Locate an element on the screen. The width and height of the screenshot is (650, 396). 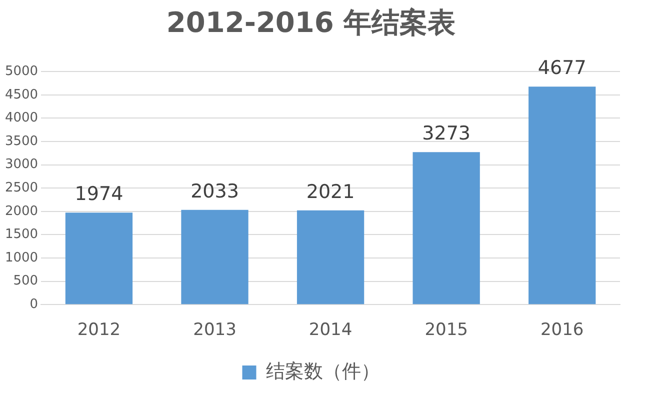
x-tick-label: 2013 is located at coordinates (214, 330).